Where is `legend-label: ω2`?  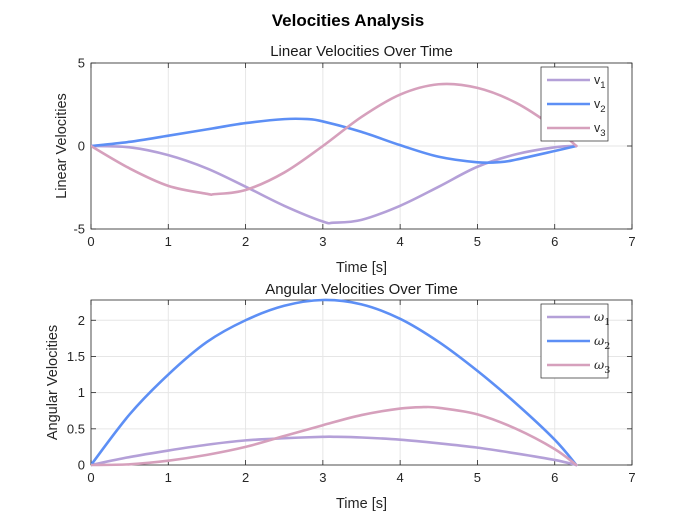 legend-label: ω2 is located at coordinates (602, 342).